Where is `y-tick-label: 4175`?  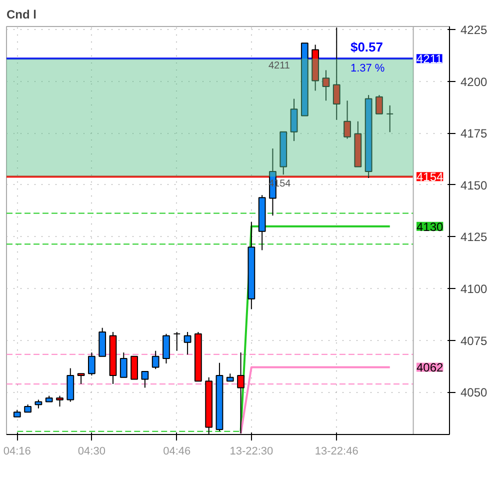
y-tick-label: 4175 is located at coordinates (474, 133).